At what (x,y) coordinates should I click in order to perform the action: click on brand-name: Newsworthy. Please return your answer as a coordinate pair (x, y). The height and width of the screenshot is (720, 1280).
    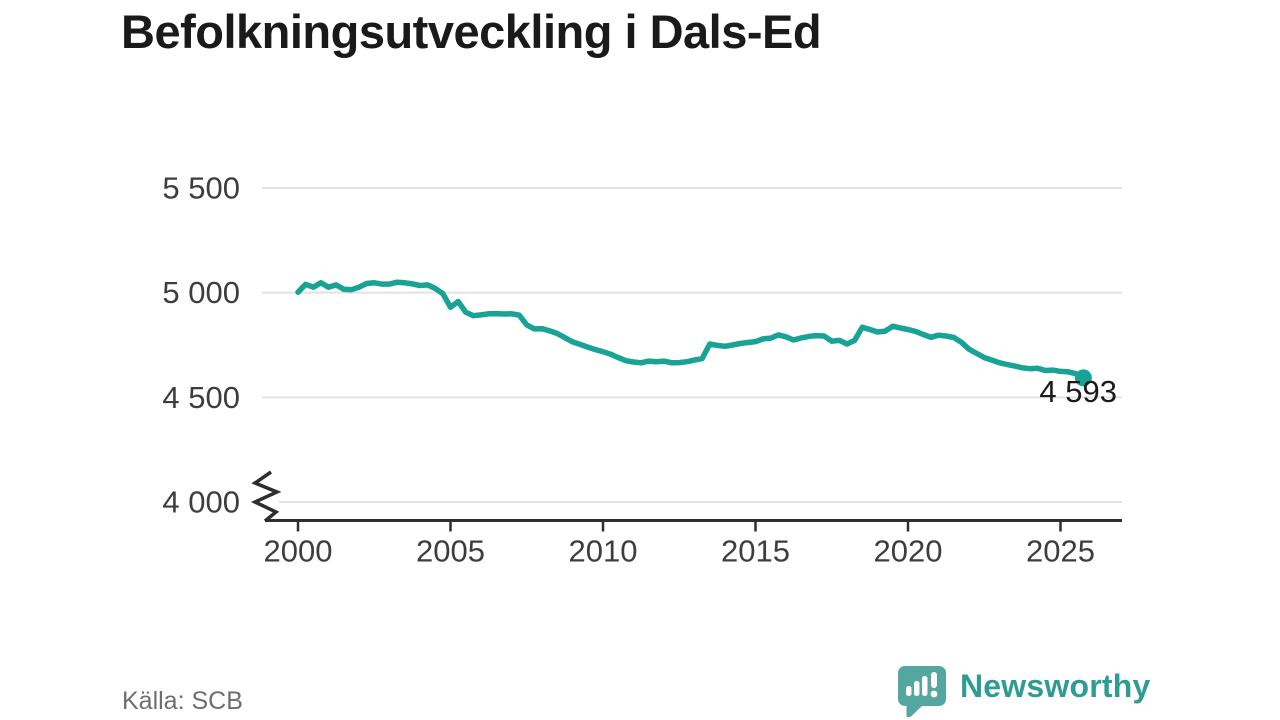
    Looking at the image, I should click on (1055, 686).